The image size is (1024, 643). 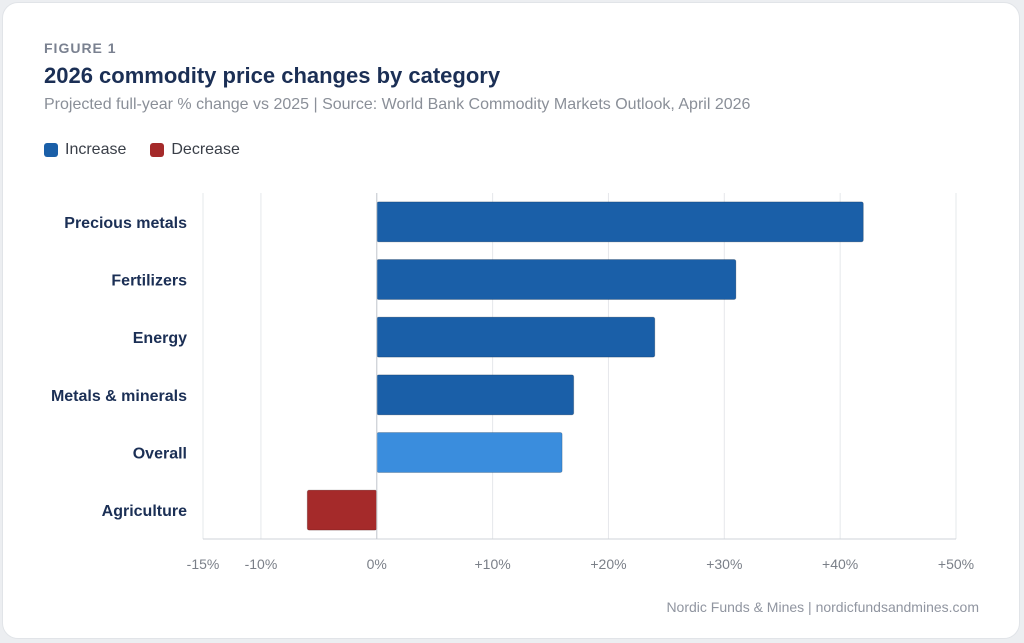 I want to click on legend-item-decrease: Decrease, so click(x=195, y=150).